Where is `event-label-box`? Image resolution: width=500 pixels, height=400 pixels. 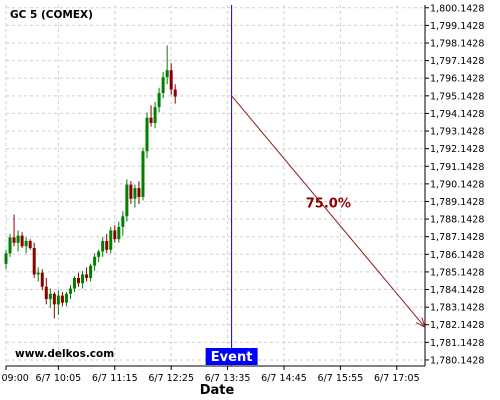 event-label-box is located at coordinates (231, 356).